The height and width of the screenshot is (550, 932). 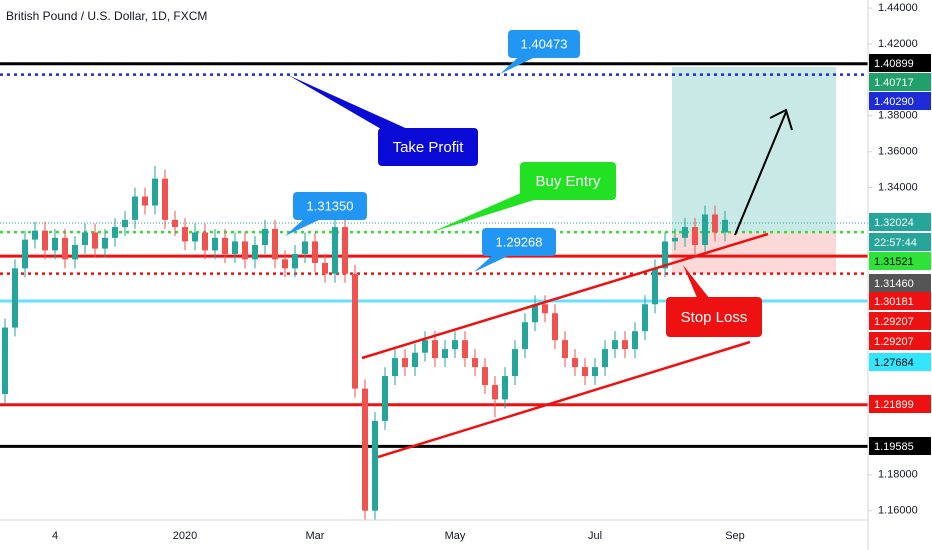 I want to click on y-tick-label: 1.36000, so click(x=898, y=152).